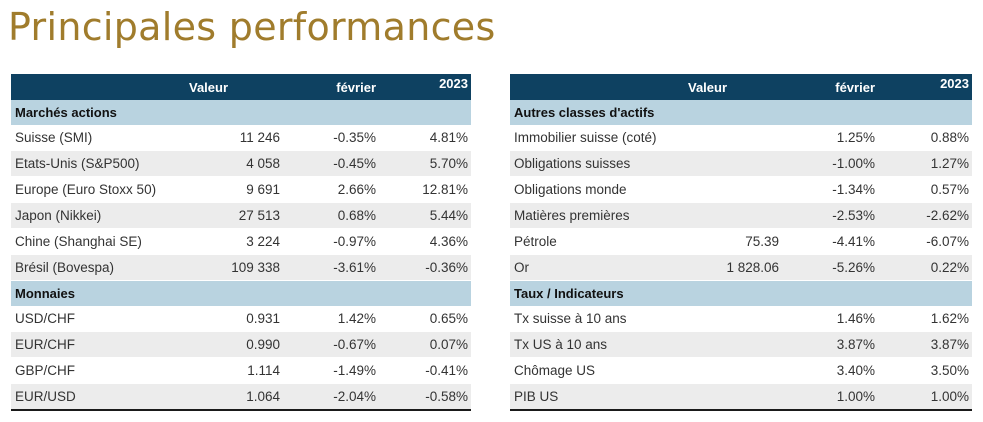  What do you see at coordinates (599, 241) in the screenshot?
I see `row-label: Pétrole` at bounding box center [599, 241].